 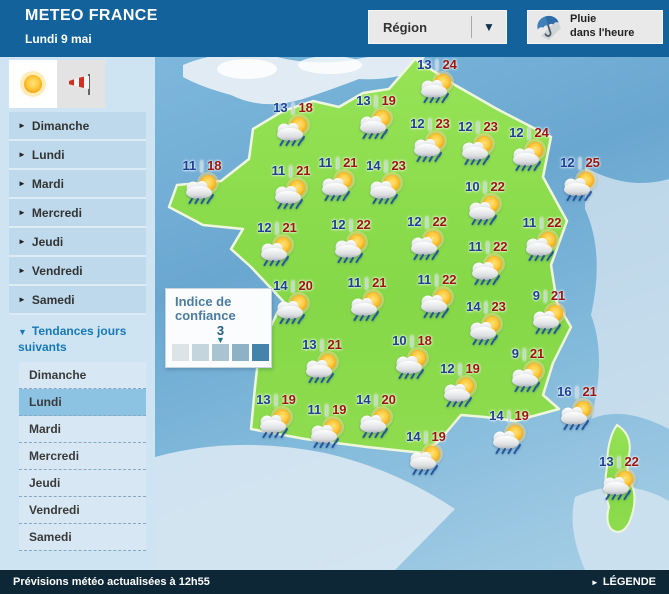 What do you see at coordinates (82, 403) in the screenshot?
I see `trends-item-lundi-selected: Lundi` at bounding box center [82, 403].